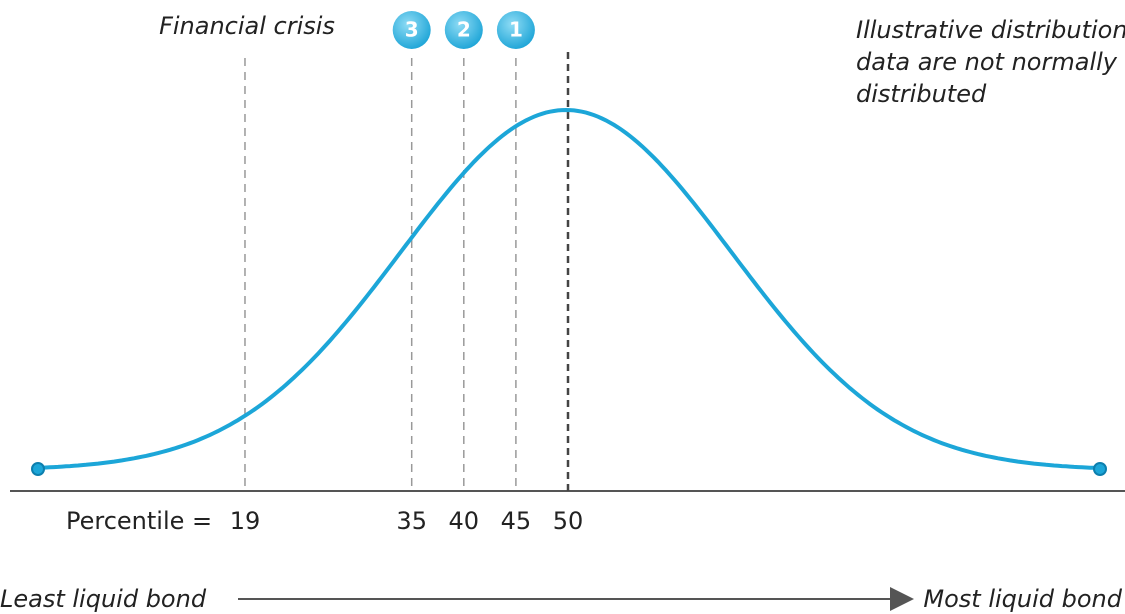 The image size is (1125, 614). What do you see at coordinates (987, 62) in the screenshot?
I see `note-line: data are not normally` at bounding box center [987, 62].